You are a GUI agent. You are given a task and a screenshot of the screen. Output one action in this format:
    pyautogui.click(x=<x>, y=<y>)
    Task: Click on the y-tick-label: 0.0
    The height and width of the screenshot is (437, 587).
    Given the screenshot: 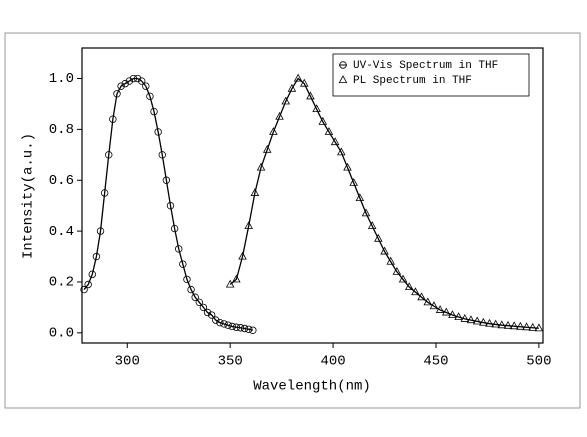 What is the action you would take?
    pyautogui.click(x=61, y=334)
    